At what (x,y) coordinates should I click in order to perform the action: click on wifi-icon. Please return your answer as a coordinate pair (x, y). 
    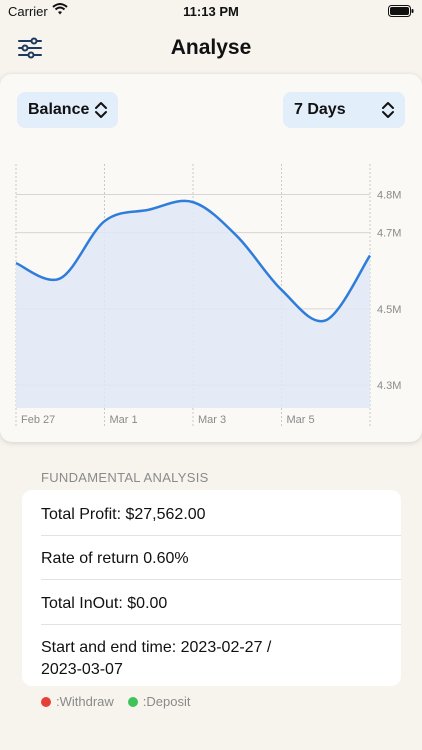
    Looking at the image, I should click on (60, 9).